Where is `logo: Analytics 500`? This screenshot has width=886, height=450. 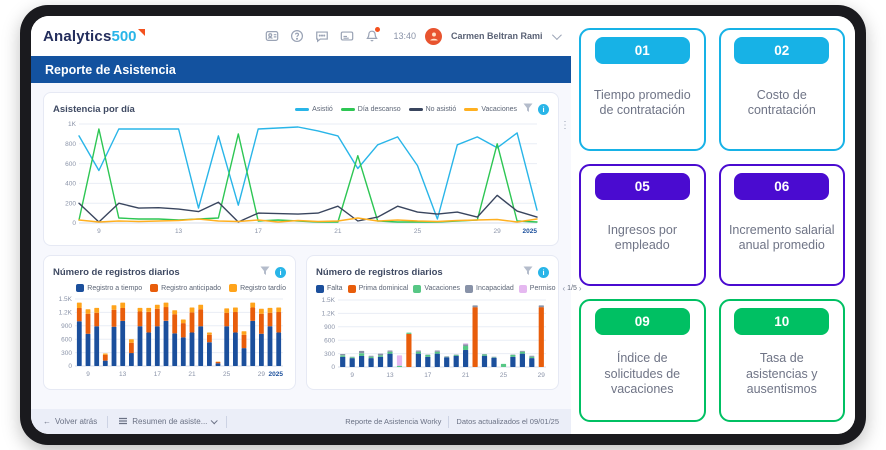
logo: Analytics 500 is located at coordinates (94, 36).